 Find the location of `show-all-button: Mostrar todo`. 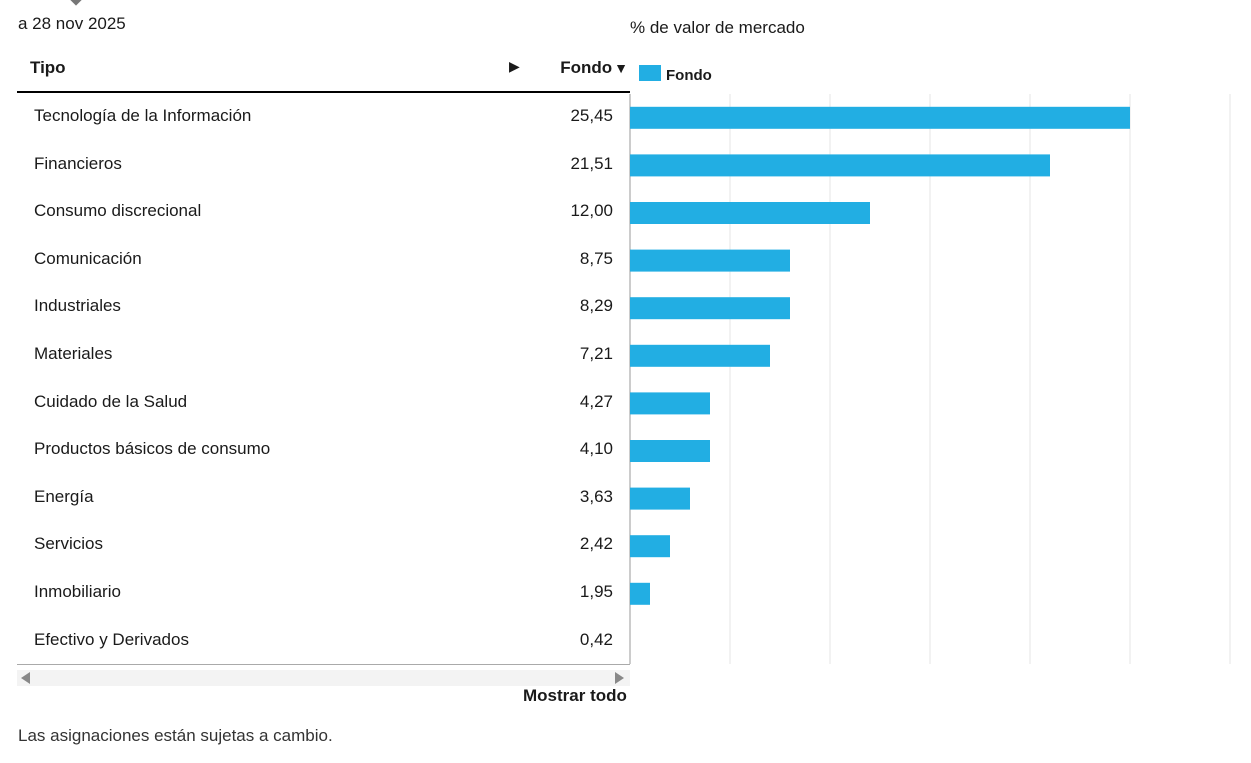

show-all-button: Mostrar todo is located at coordinates (575, 695).